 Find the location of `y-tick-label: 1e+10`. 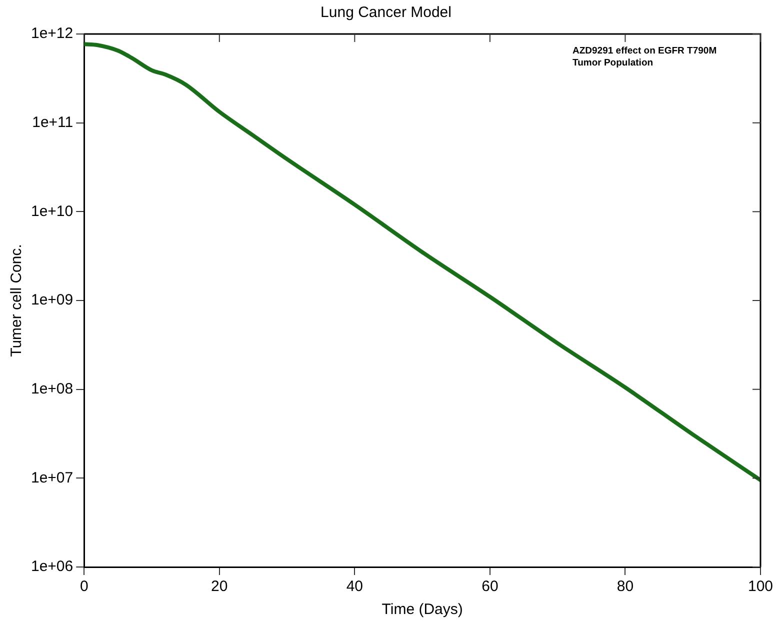

y-tick-label: 1e+10 is located at coordinates (52, 211).